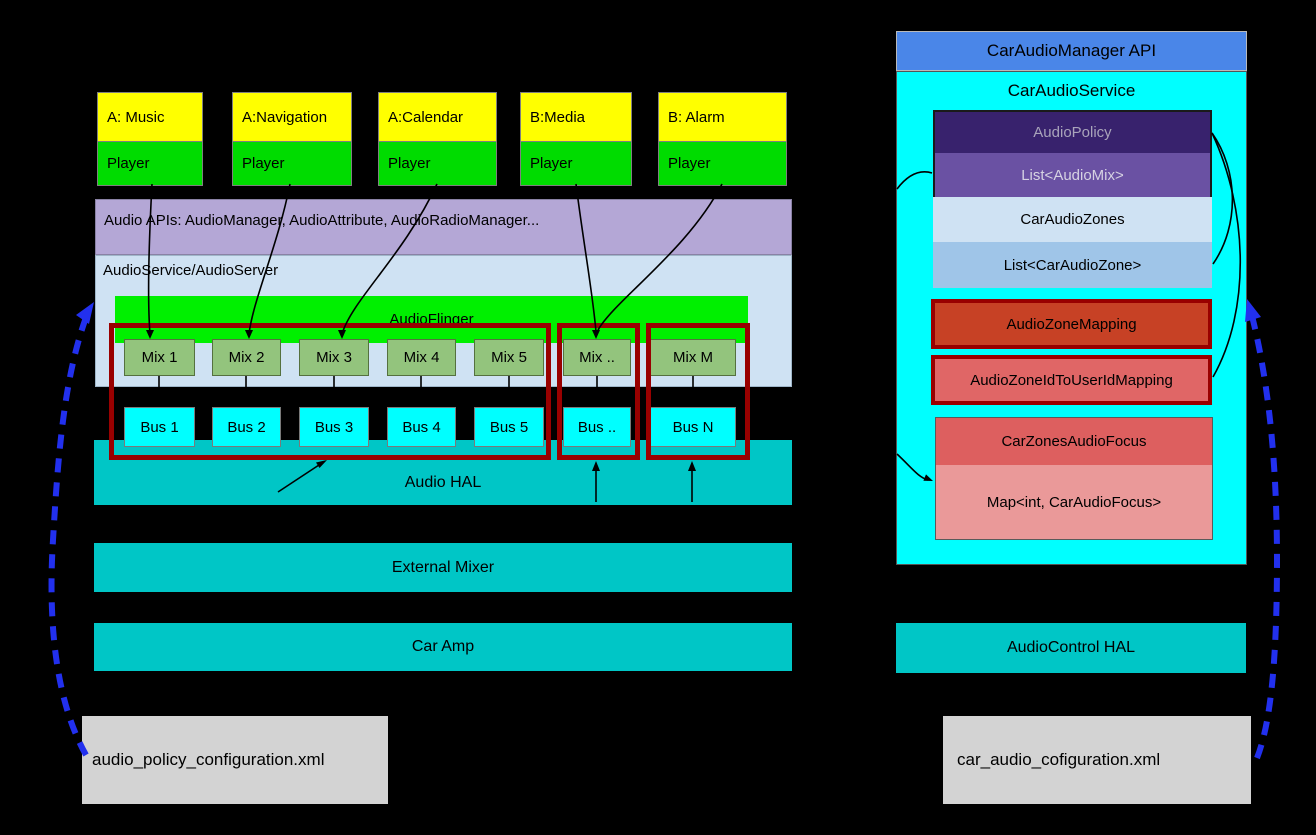  I want to click on app-box-a-navigation: A:Navigation Player, so click(292, 139).